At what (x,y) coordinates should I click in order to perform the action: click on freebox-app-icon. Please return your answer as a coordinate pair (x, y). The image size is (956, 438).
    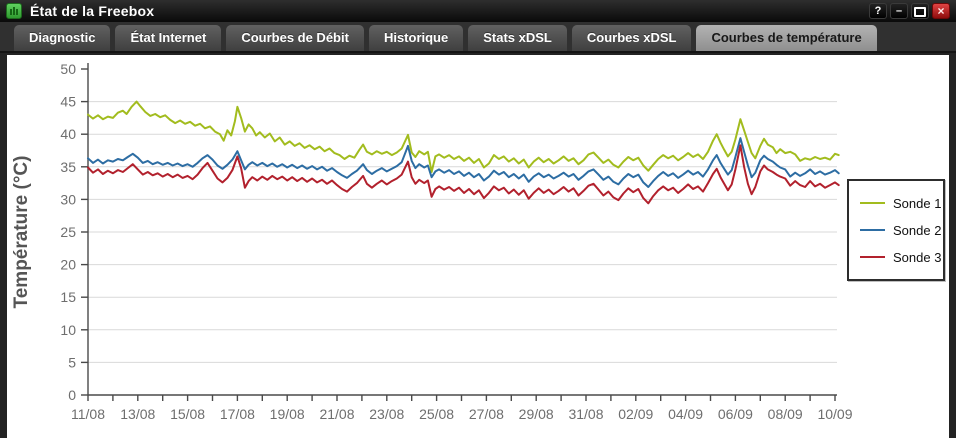
    Looking at the image, I should click on (14, 11).